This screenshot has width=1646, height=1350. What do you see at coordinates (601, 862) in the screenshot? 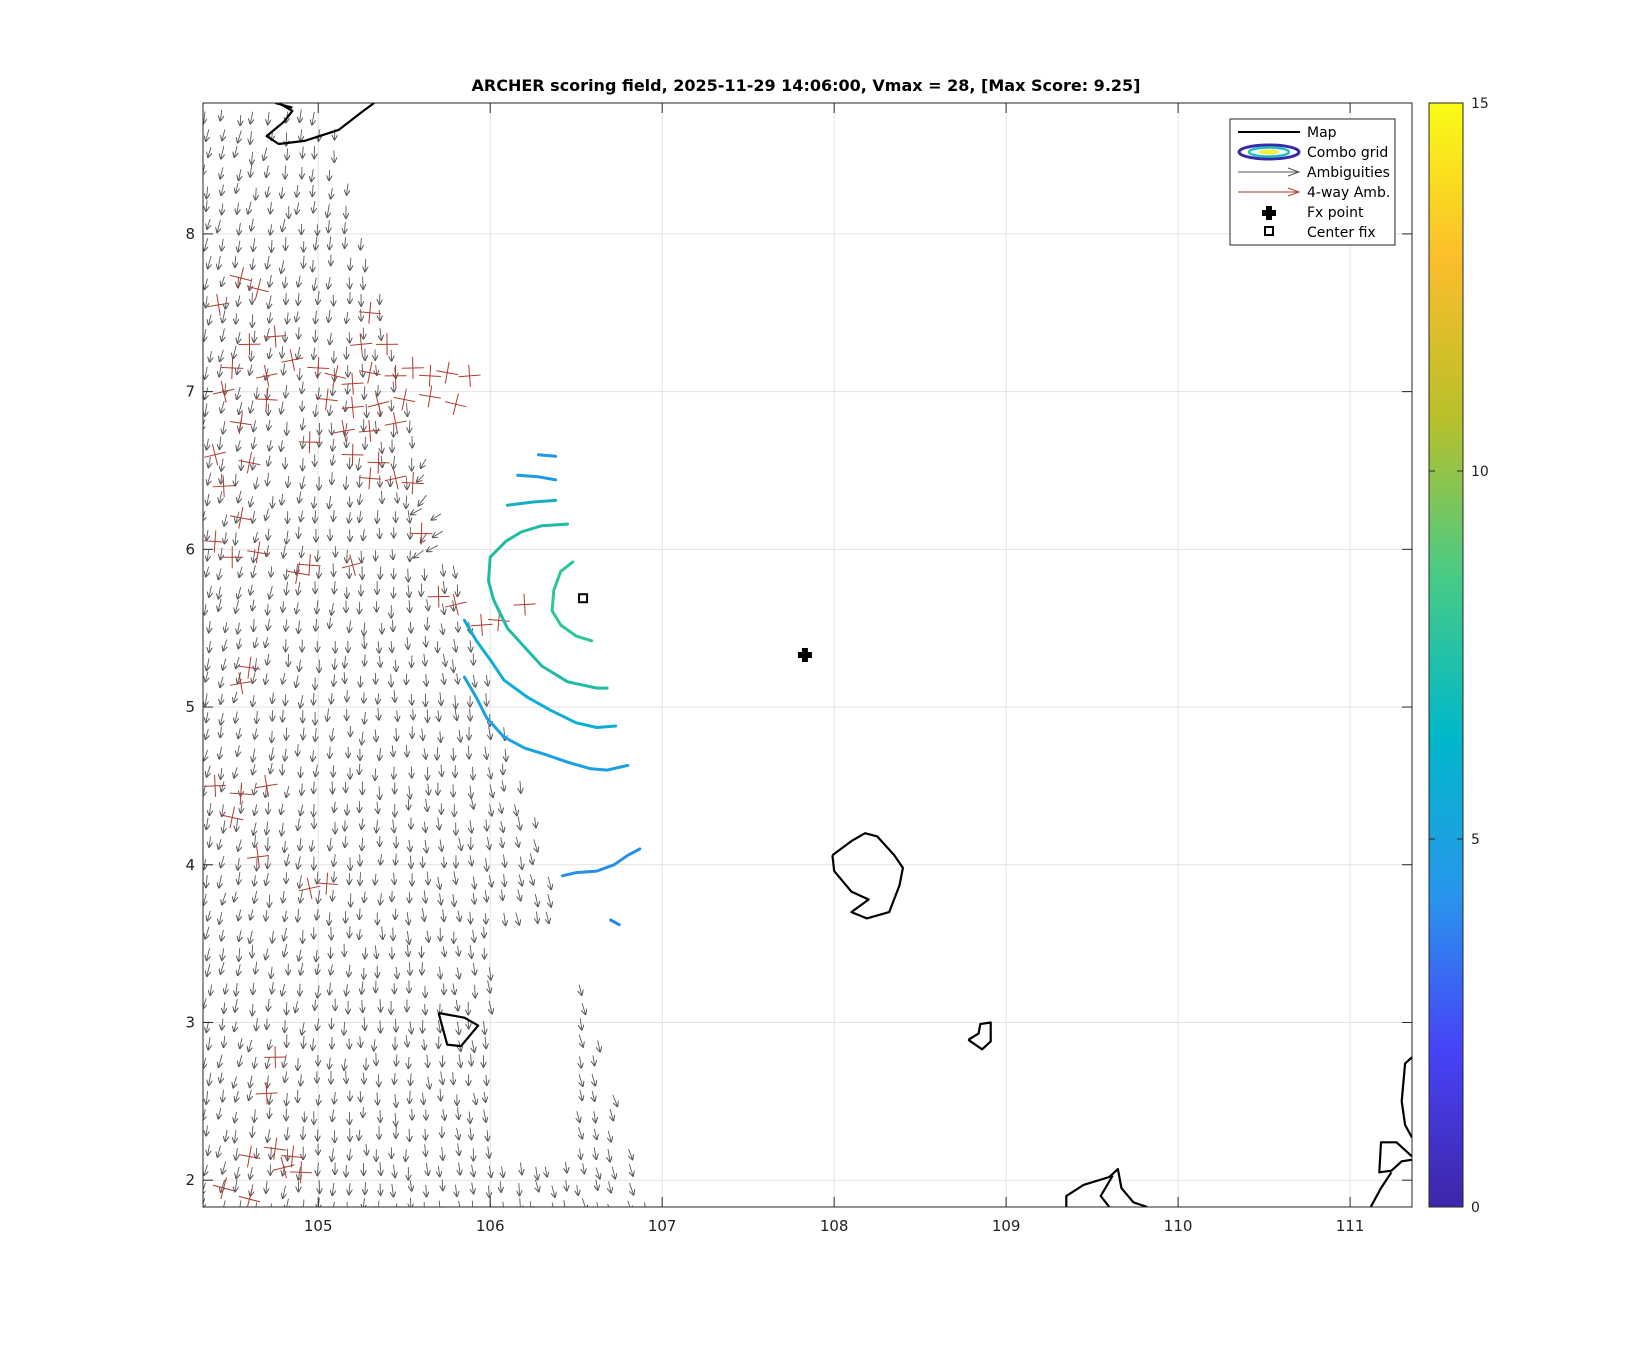
I see `score-contour` at bounding box center [601, 862].